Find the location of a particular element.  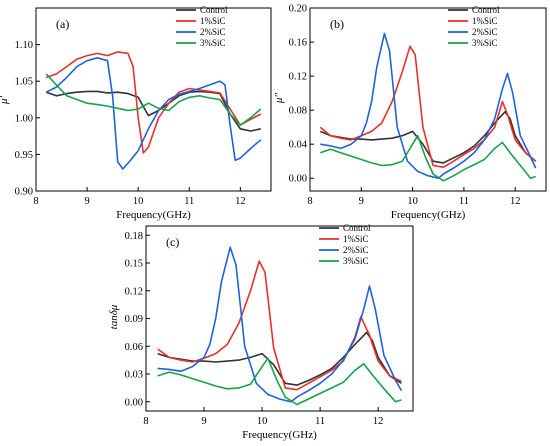

panel-label: (b) is located at coordinates (337, 24).